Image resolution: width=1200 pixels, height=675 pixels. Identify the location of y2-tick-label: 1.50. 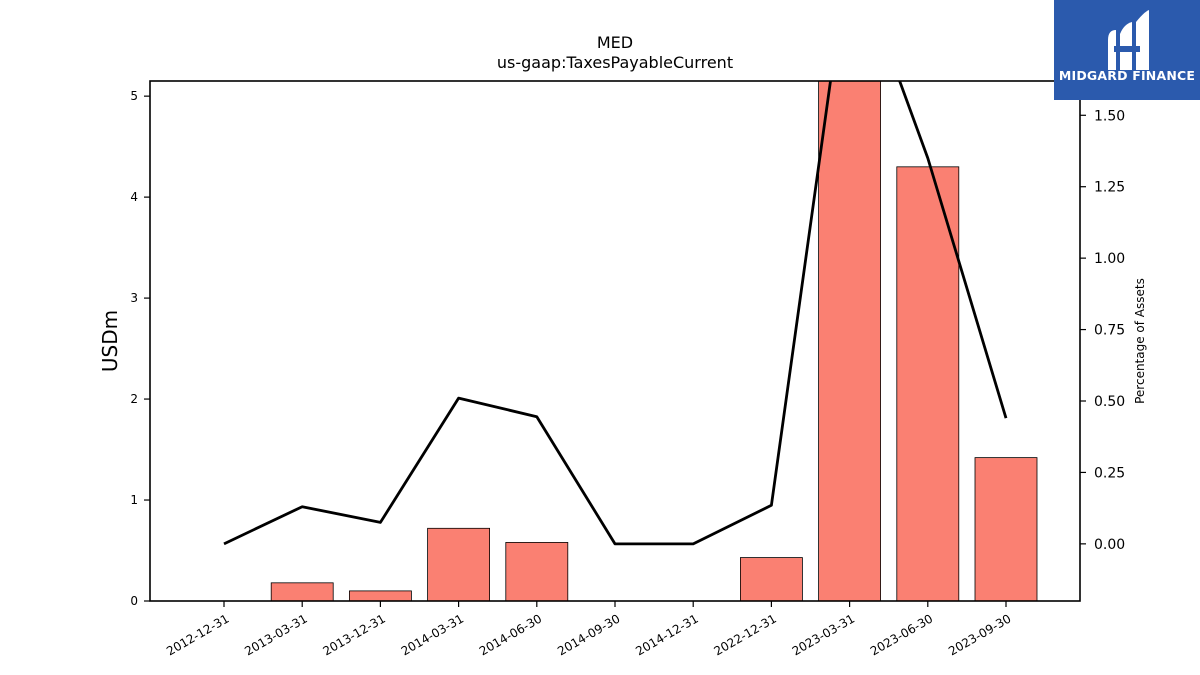
(1109, 116).